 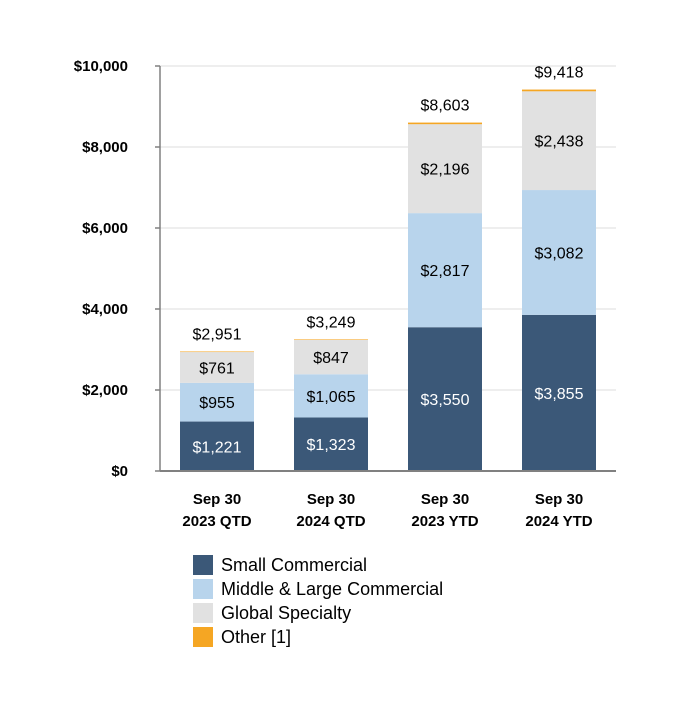 I want to click on segment-label: $1,065, so click(x=331, y=397).